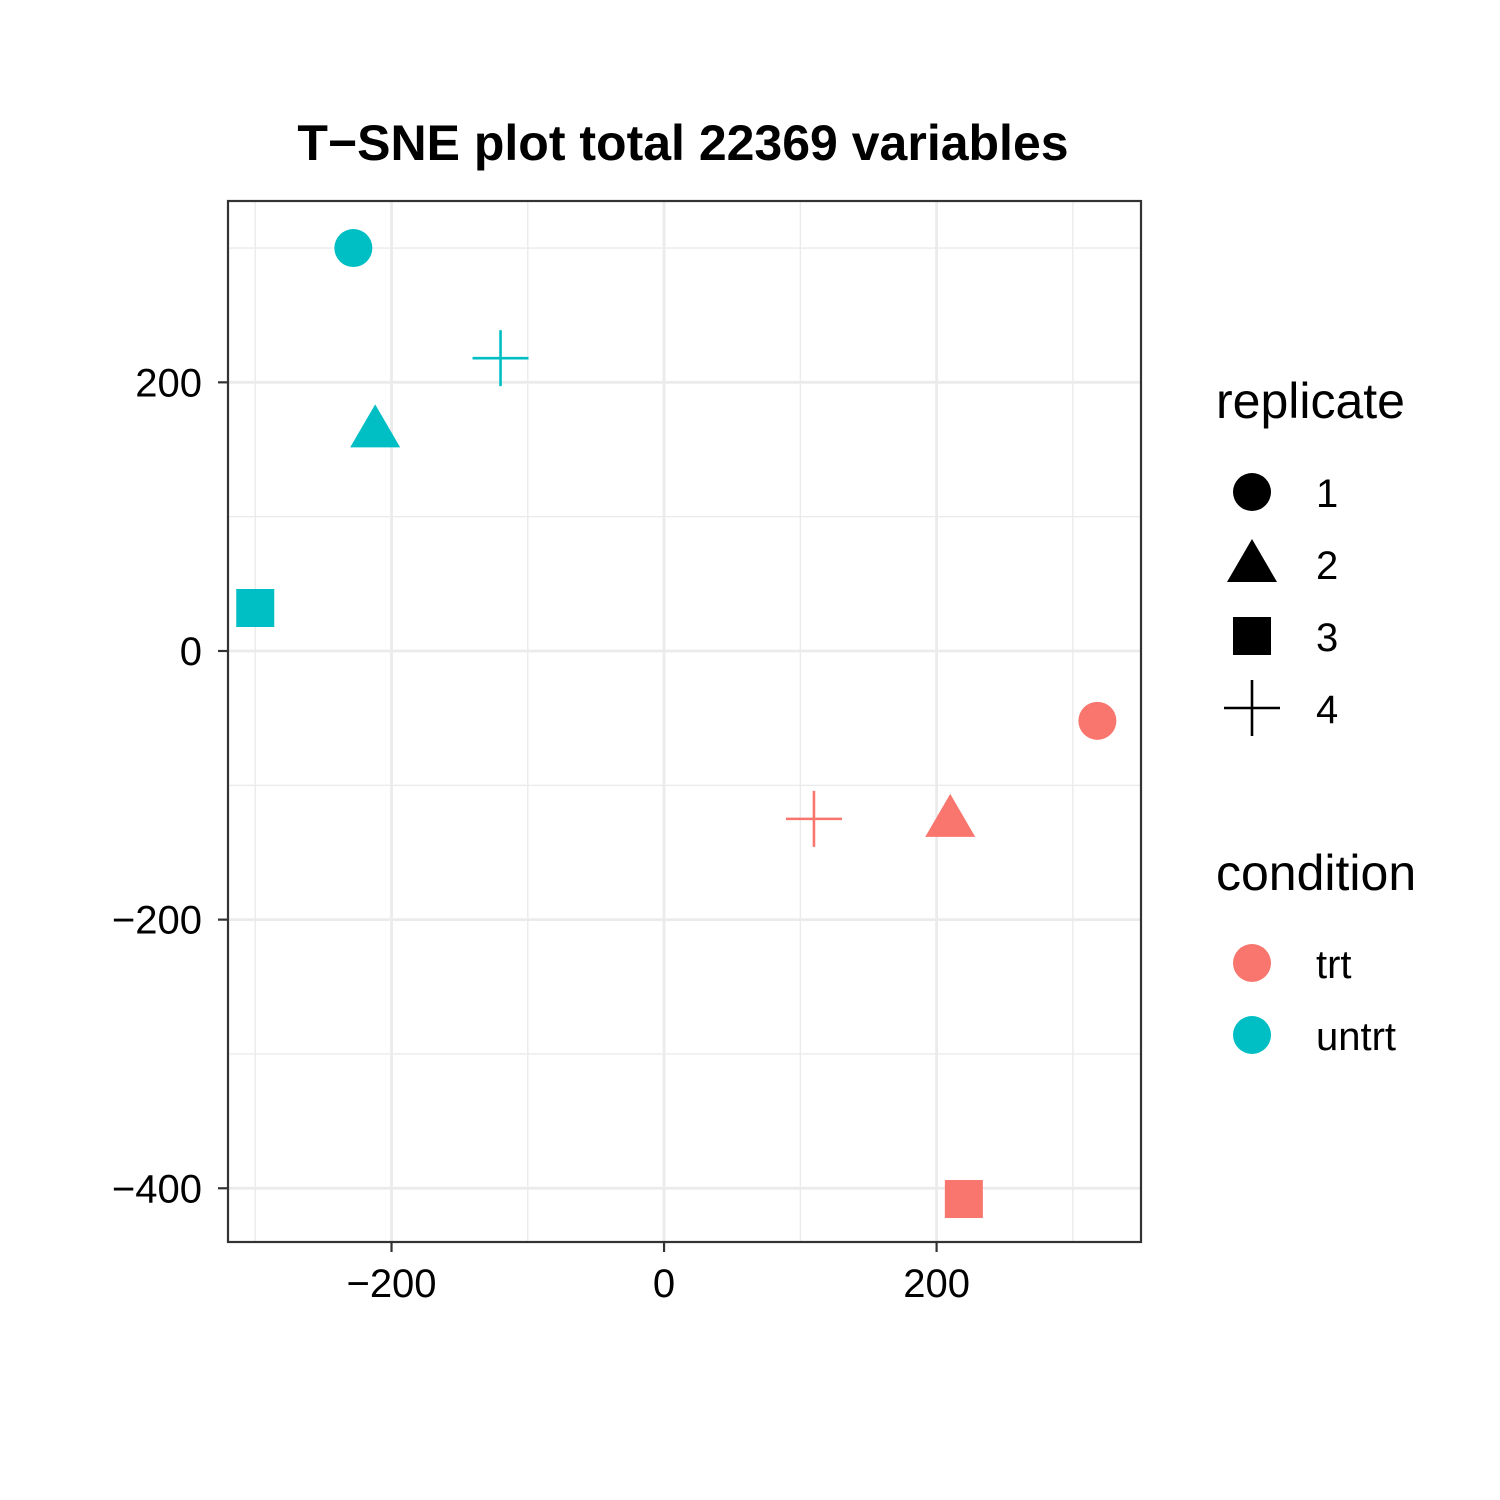  Describe the element at coordinates (1327, 494) in the screenshot. I see `legend-label: 1` at that location.